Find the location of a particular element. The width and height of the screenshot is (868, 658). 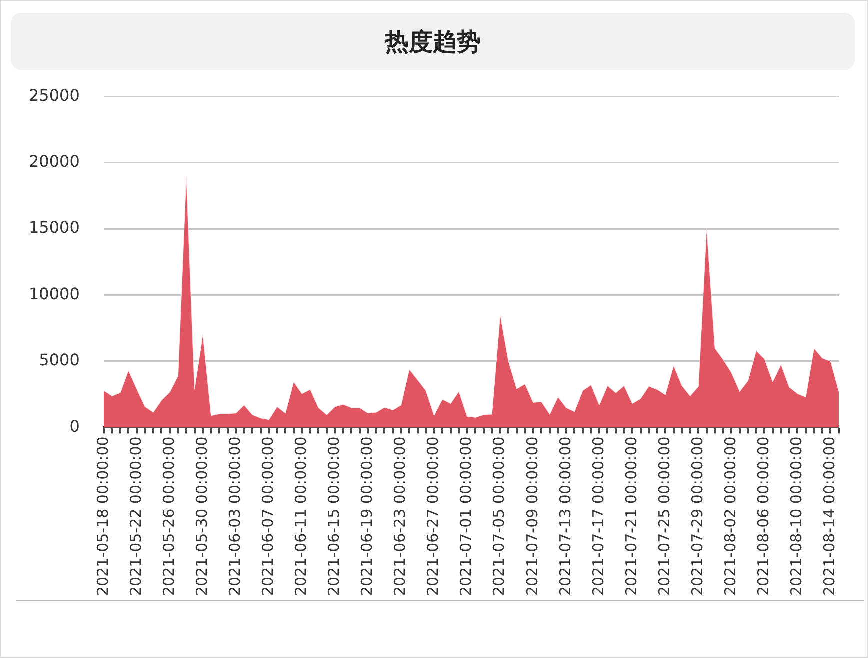

x-tick-label: 2021-07-09 00:00:00 is located at coordinates (532, 516).